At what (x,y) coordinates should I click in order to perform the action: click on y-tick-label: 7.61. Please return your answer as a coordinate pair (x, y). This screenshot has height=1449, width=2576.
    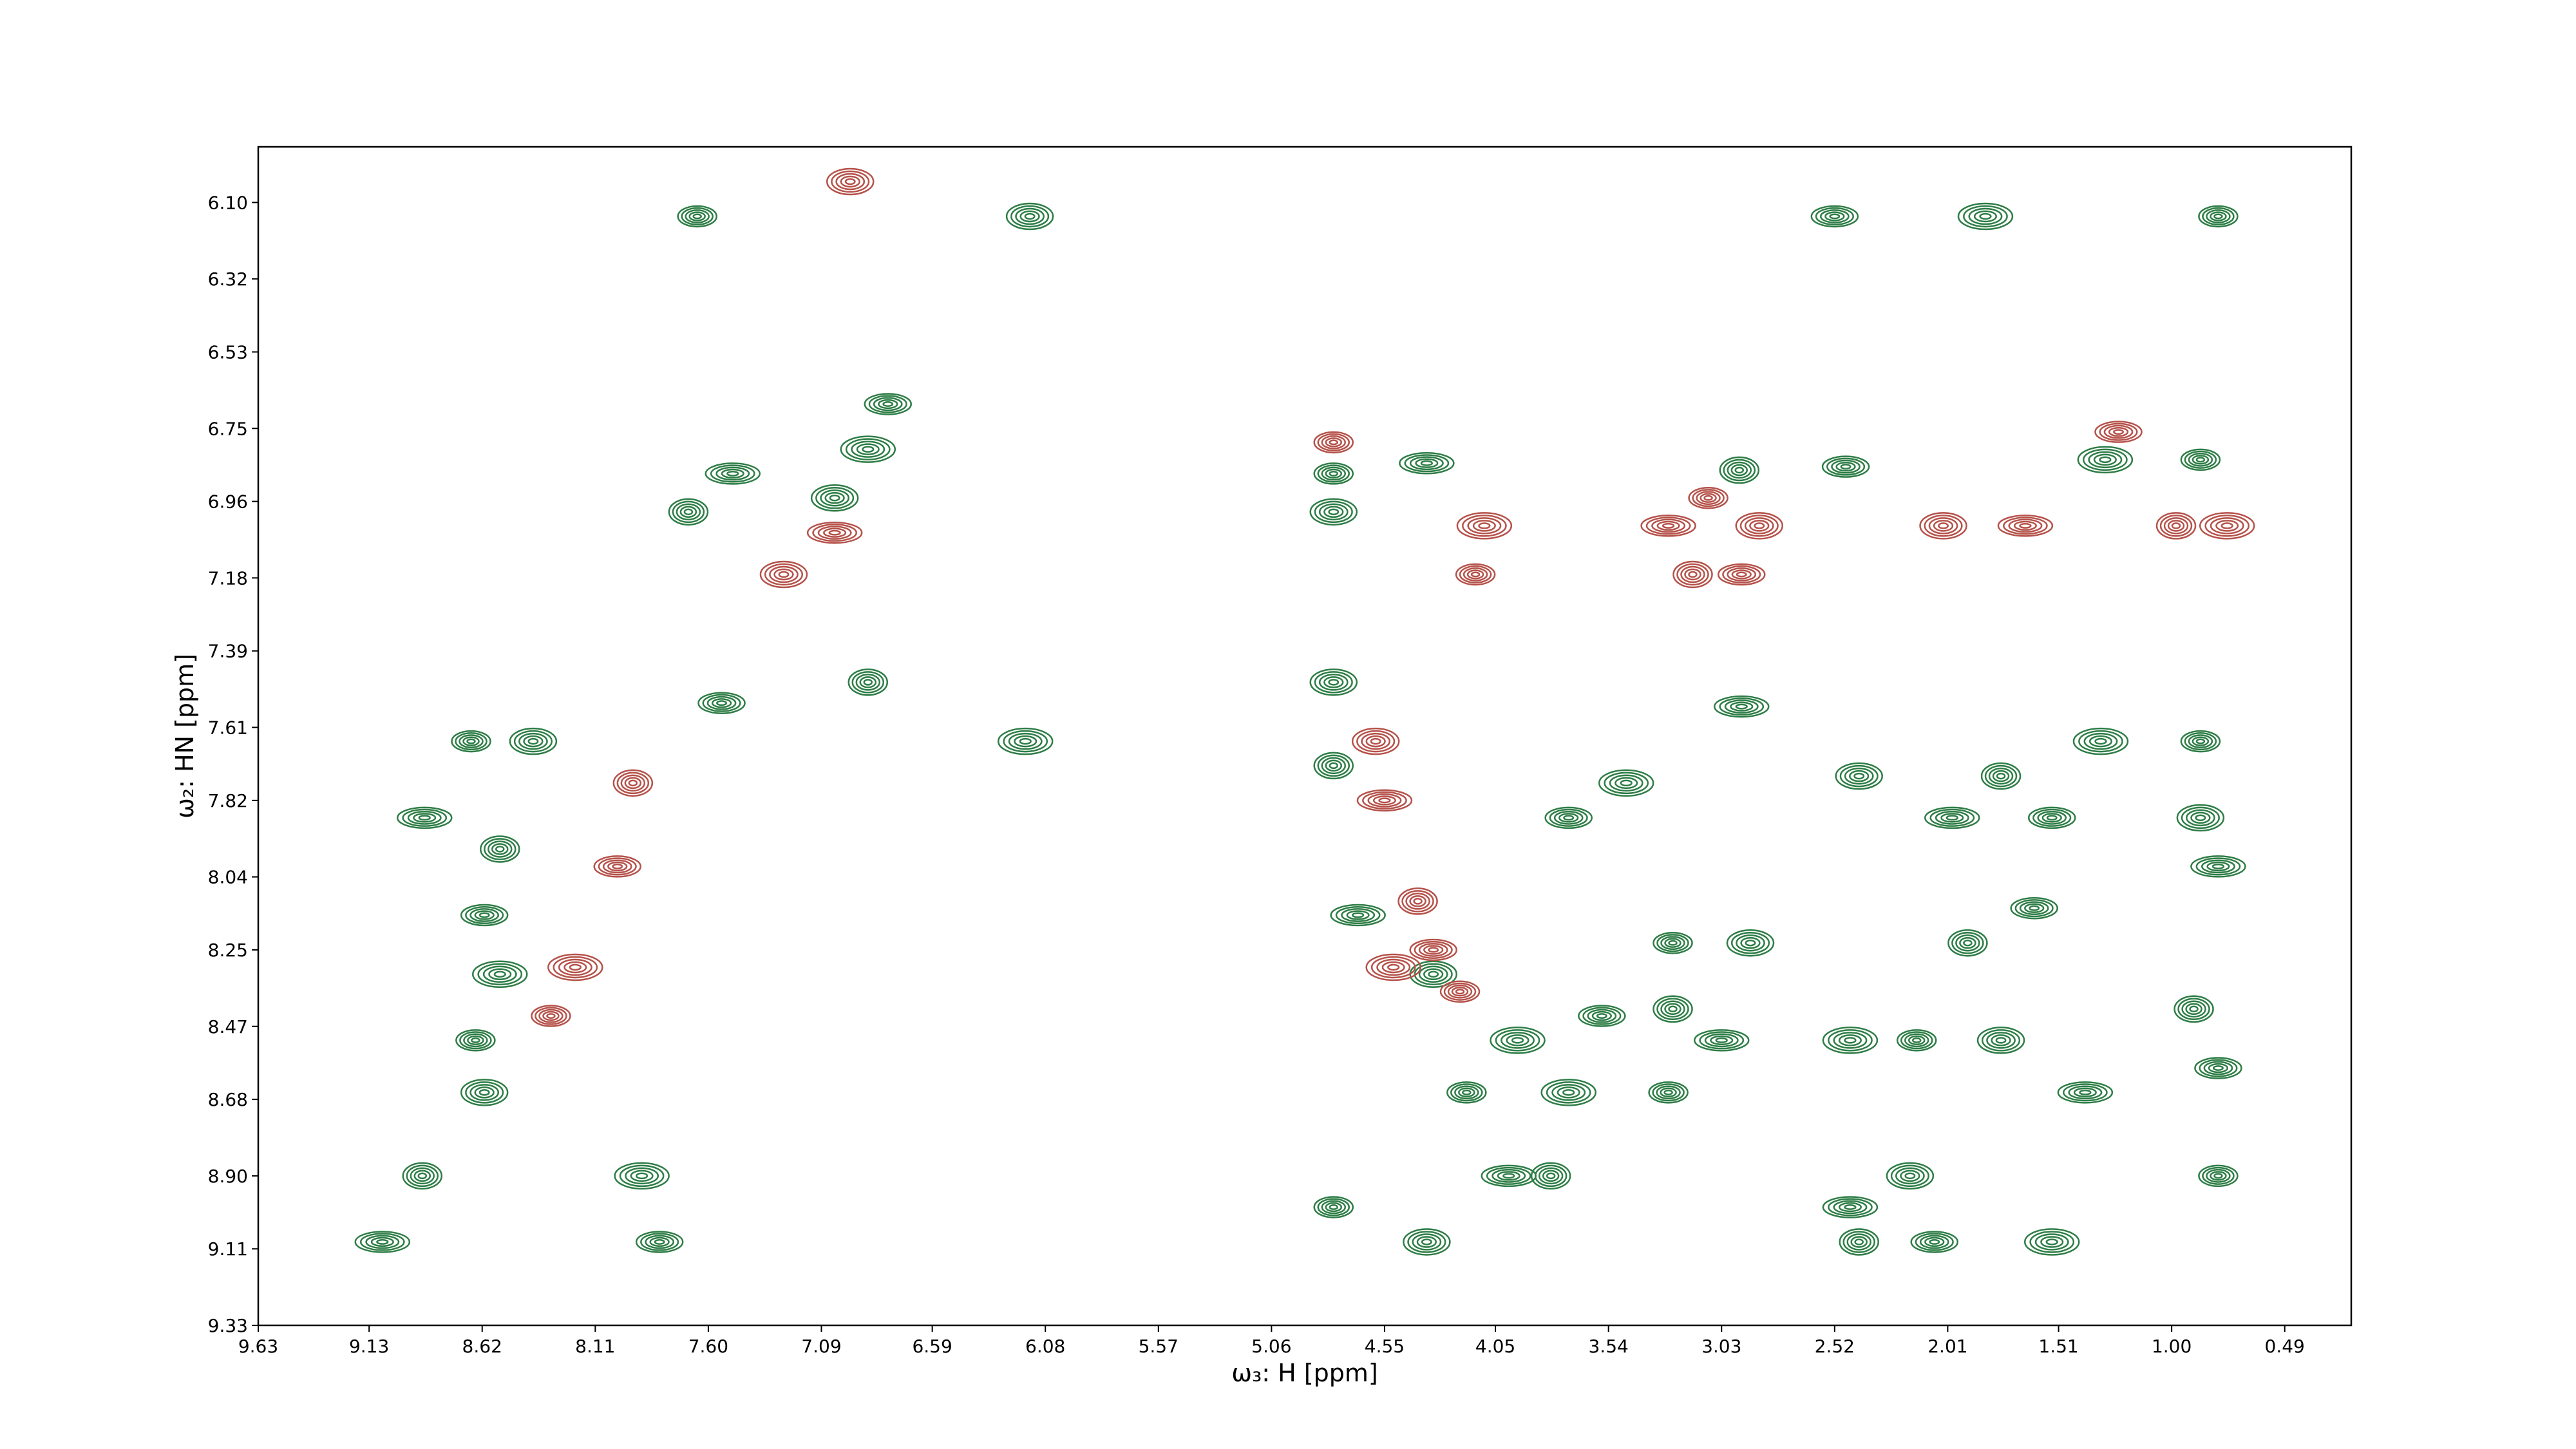
    Looking at the image, I should click on (228, 728).